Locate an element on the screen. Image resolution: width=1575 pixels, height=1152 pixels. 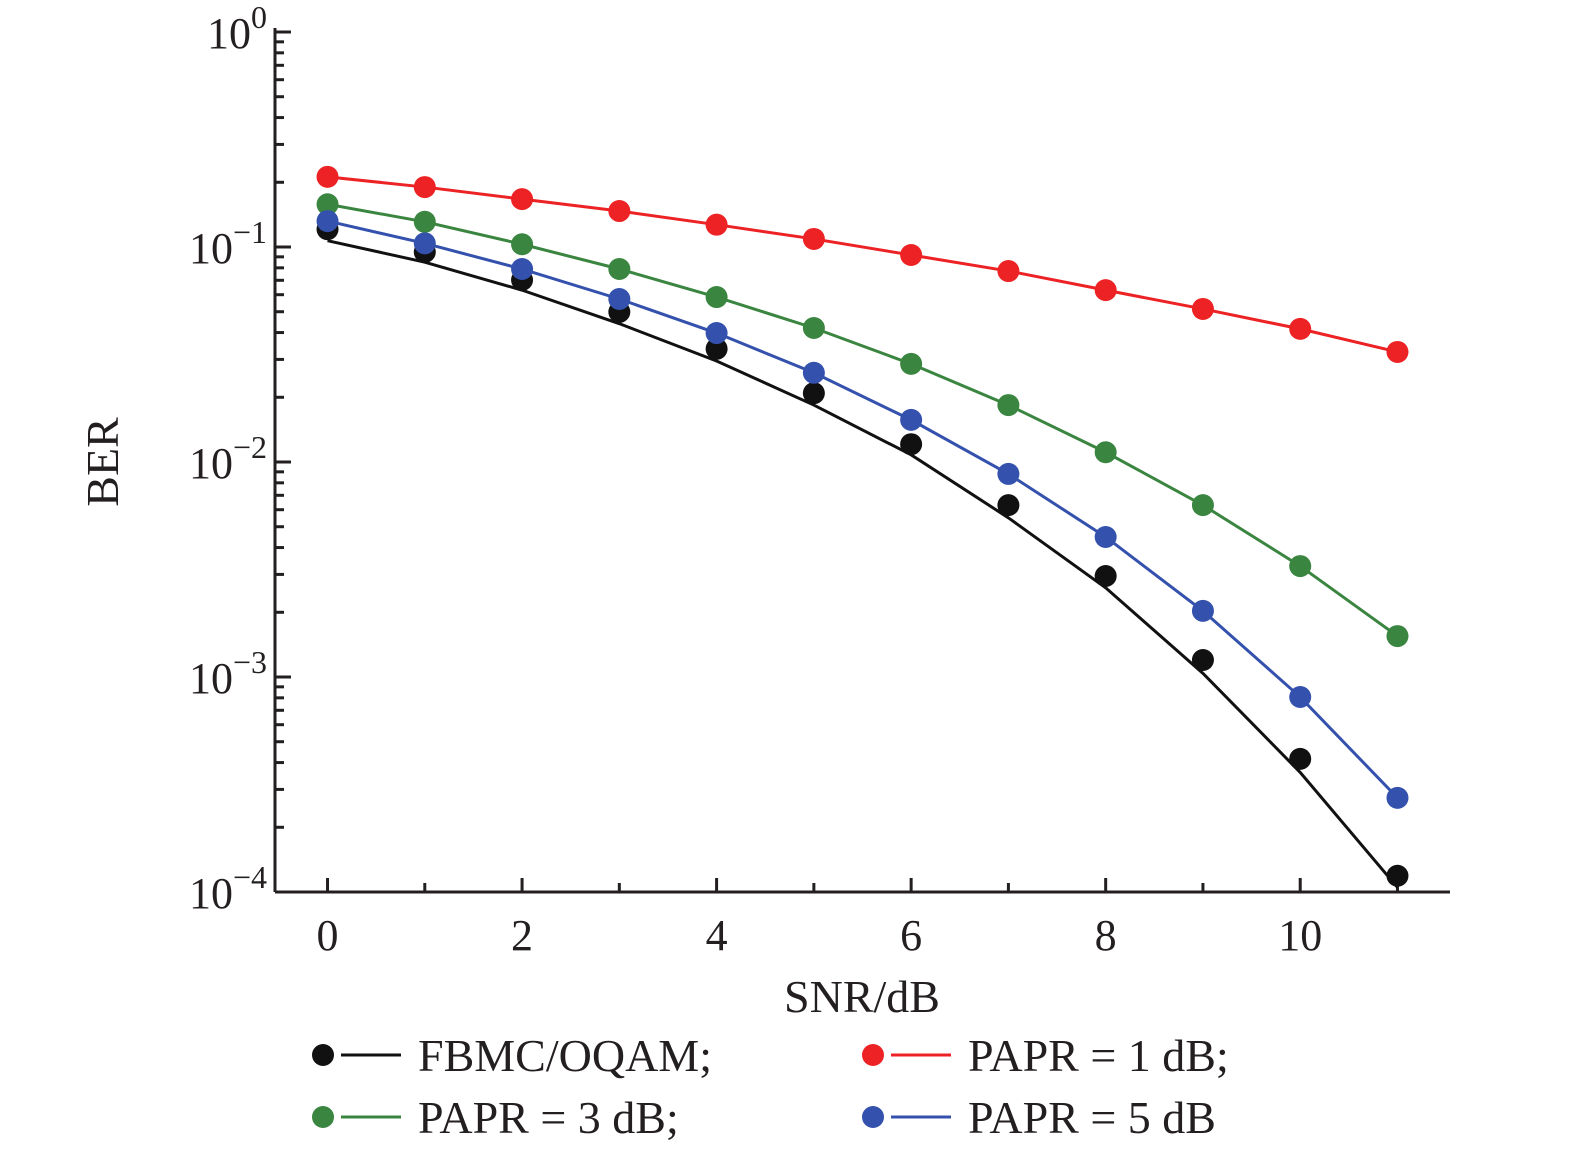
y-tick-label: 10⁰ is located at coordinates (237, 29).